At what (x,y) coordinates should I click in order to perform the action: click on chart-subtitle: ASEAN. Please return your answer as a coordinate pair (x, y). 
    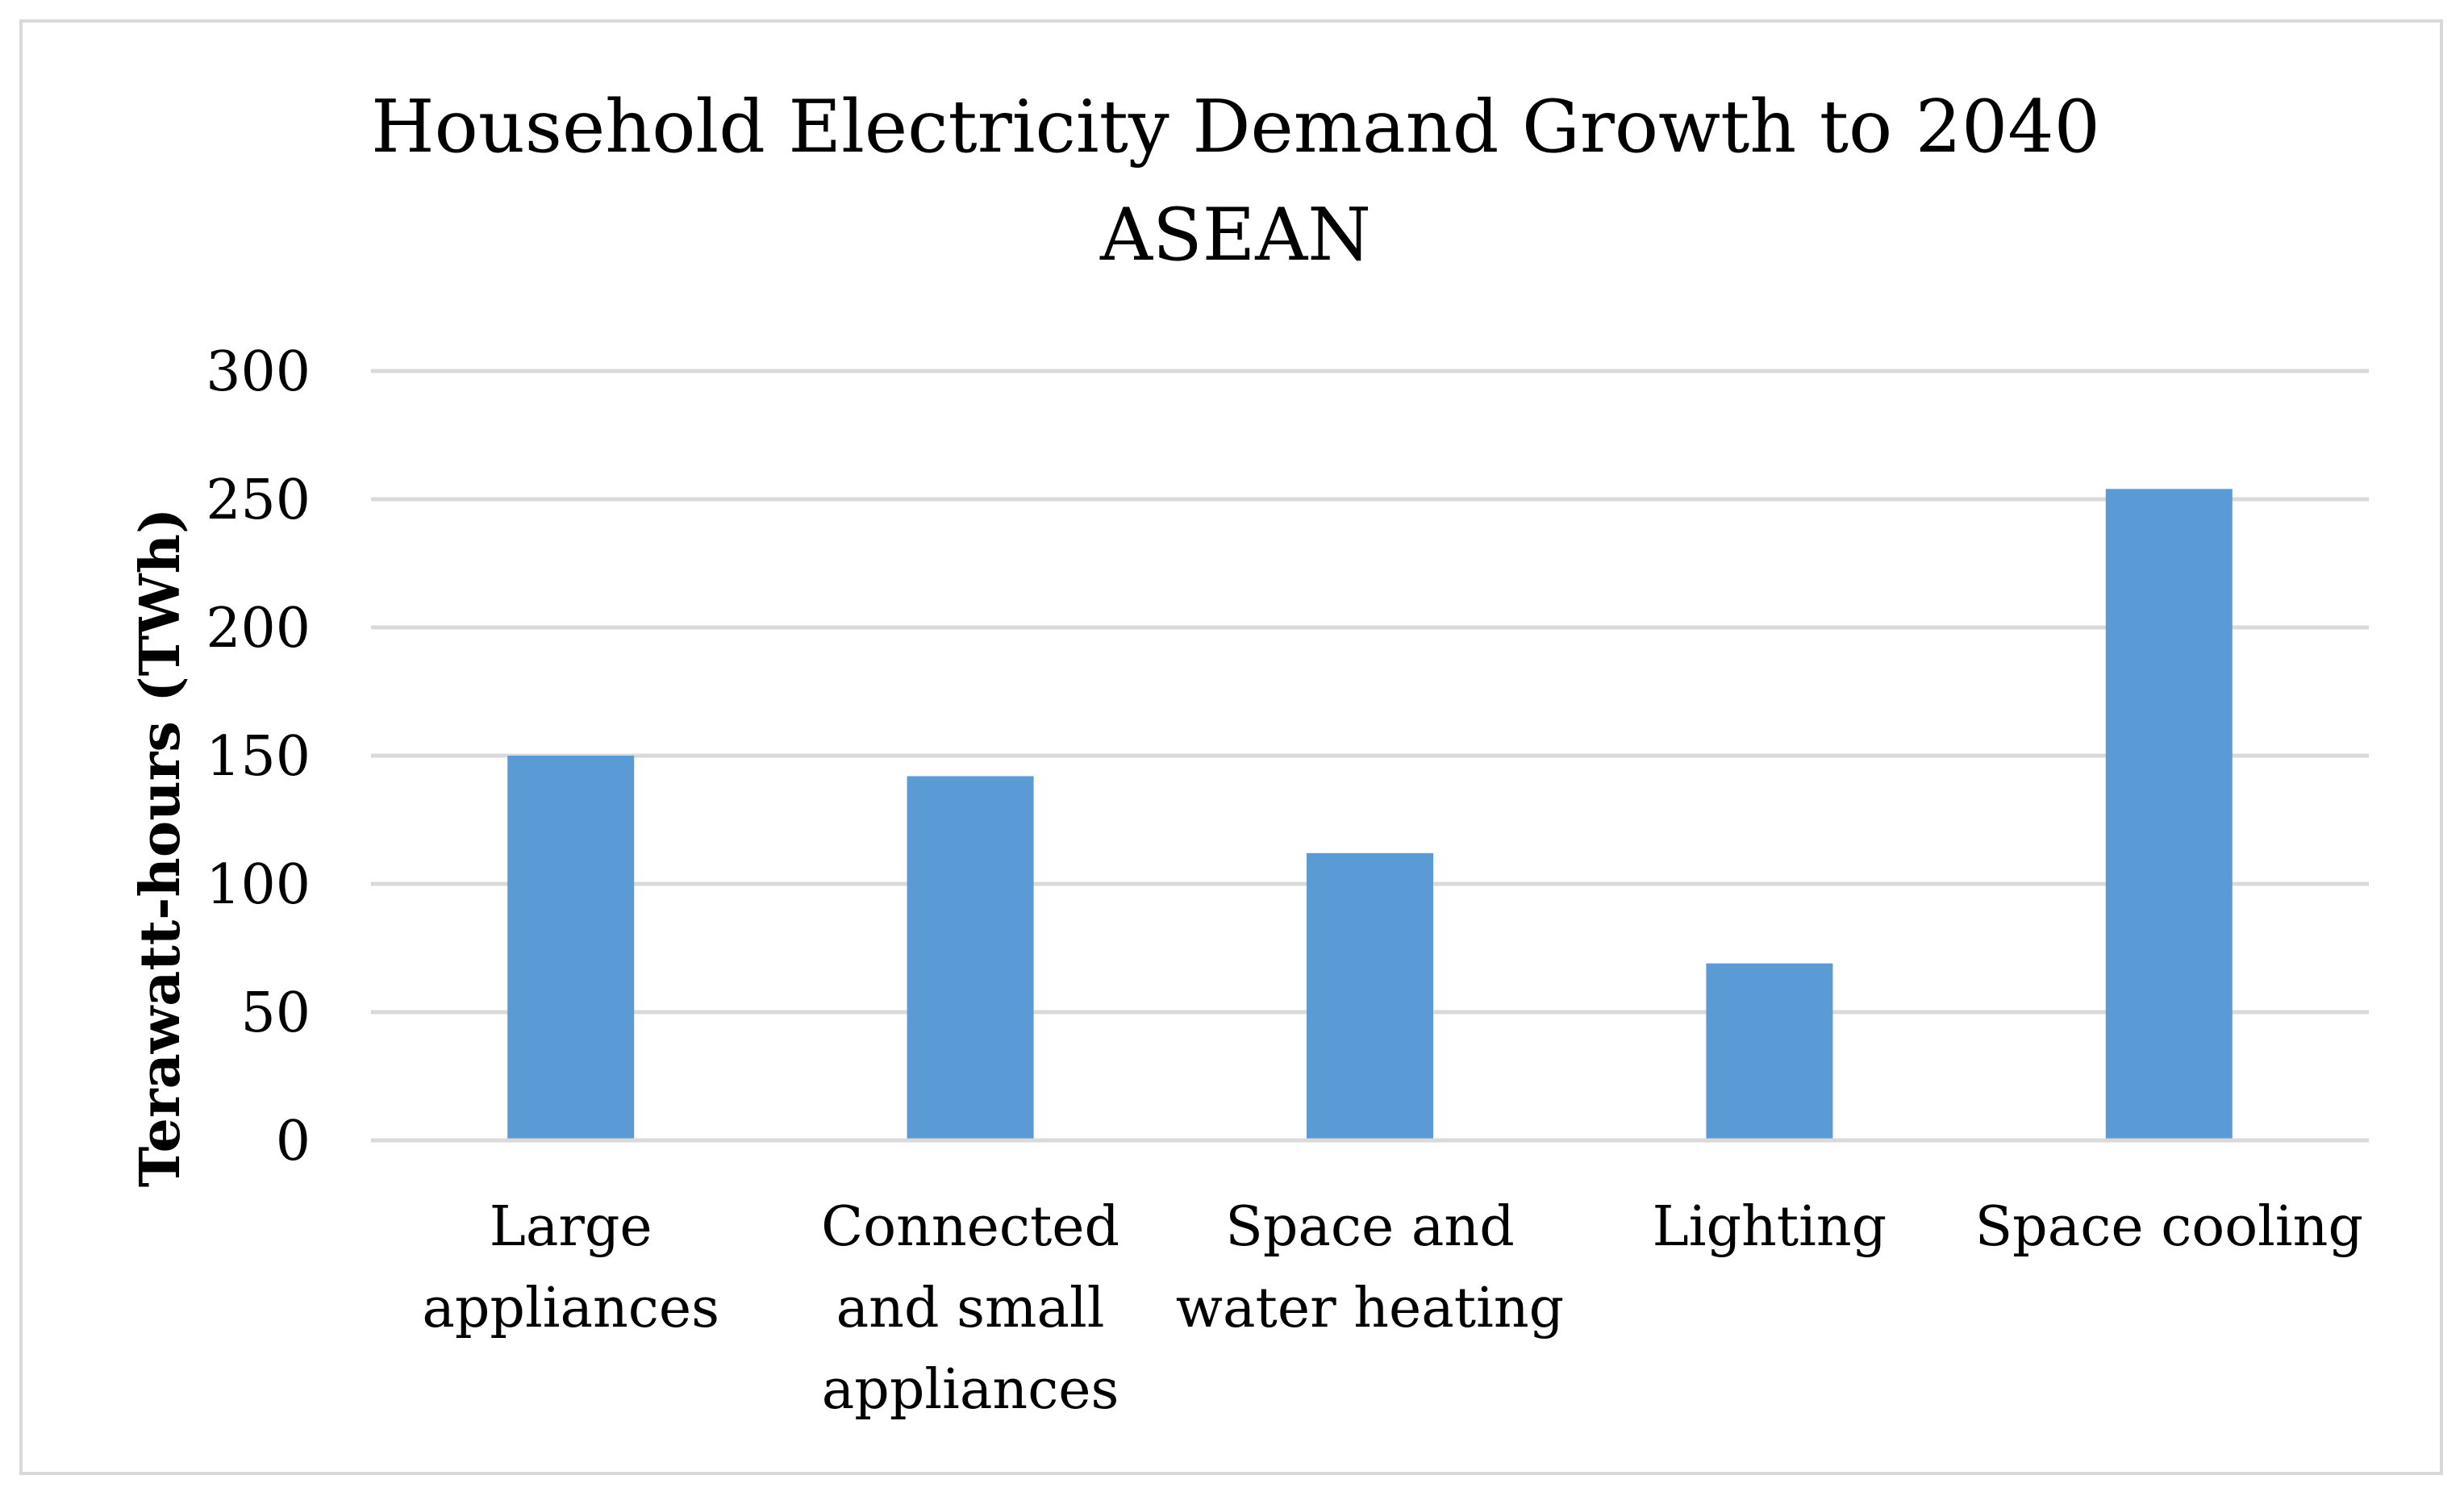
    Looking at the image, I should click on (1235, 235).